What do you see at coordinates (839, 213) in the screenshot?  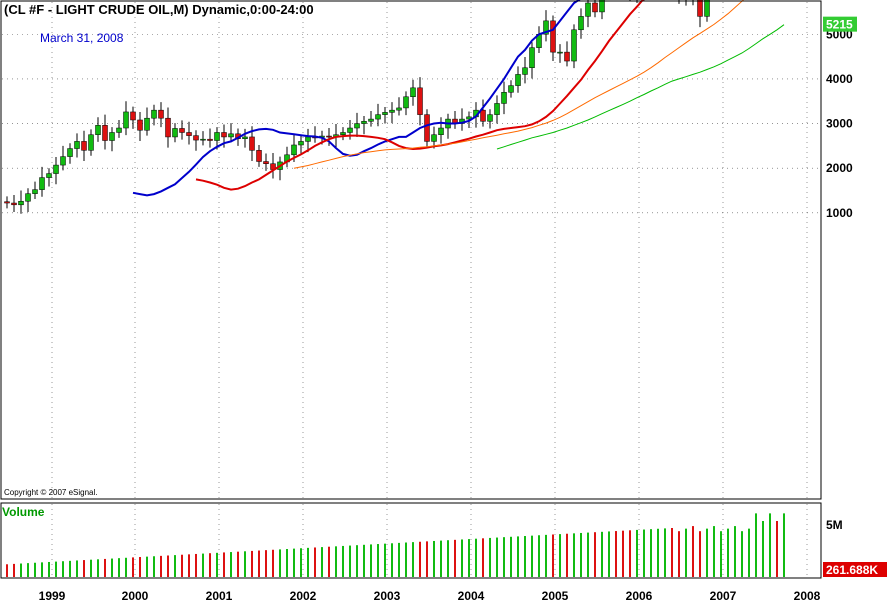 I see `price-tick-label: 1000` at bounding box center [839, 213].